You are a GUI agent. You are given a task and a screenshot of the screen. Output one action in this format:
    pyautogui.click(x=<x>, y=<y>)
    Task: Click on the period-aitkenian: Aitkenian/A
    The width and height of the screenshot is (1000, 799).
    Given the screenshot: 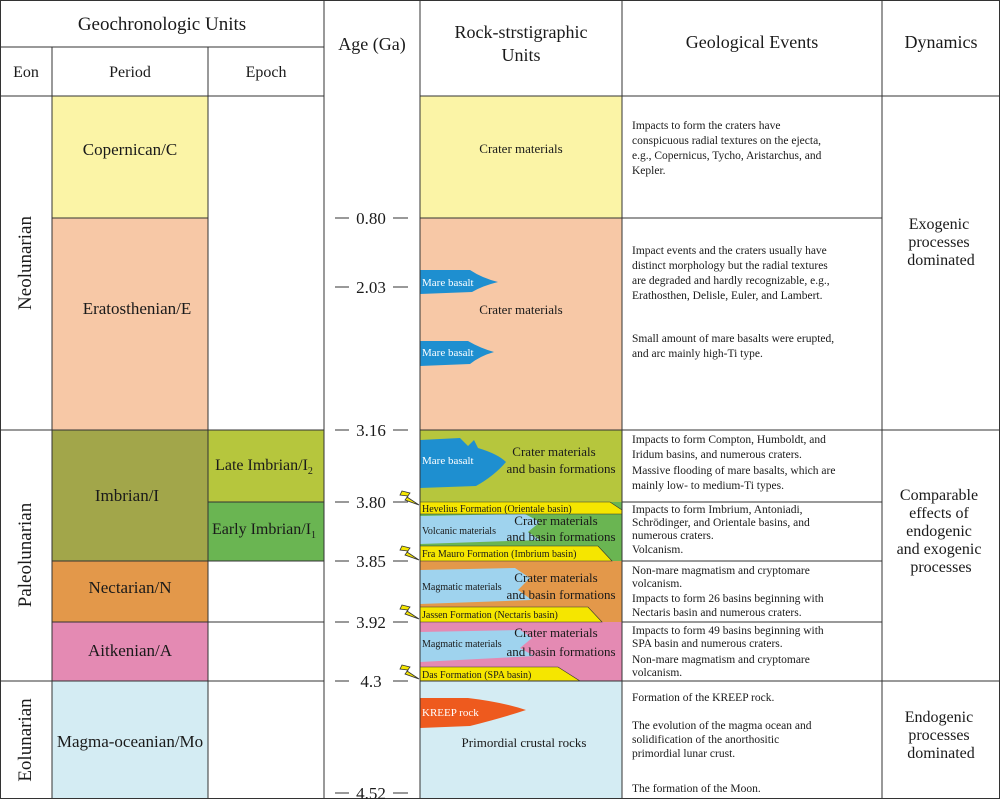 What is the action you would take?
    pyautogui.click(x=130, y=650)
    